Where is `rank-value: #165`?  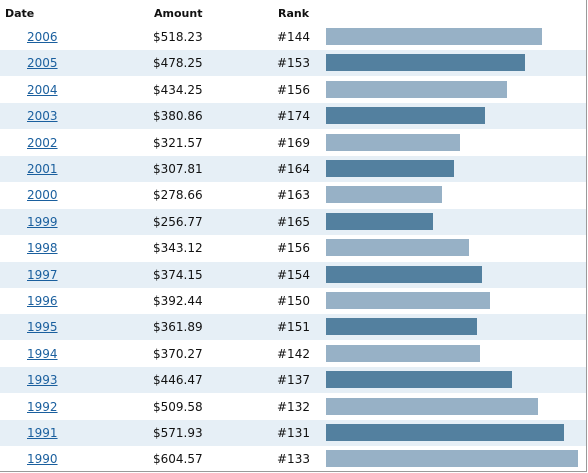
rank-value: #165 is located at coordinates (293, 221).